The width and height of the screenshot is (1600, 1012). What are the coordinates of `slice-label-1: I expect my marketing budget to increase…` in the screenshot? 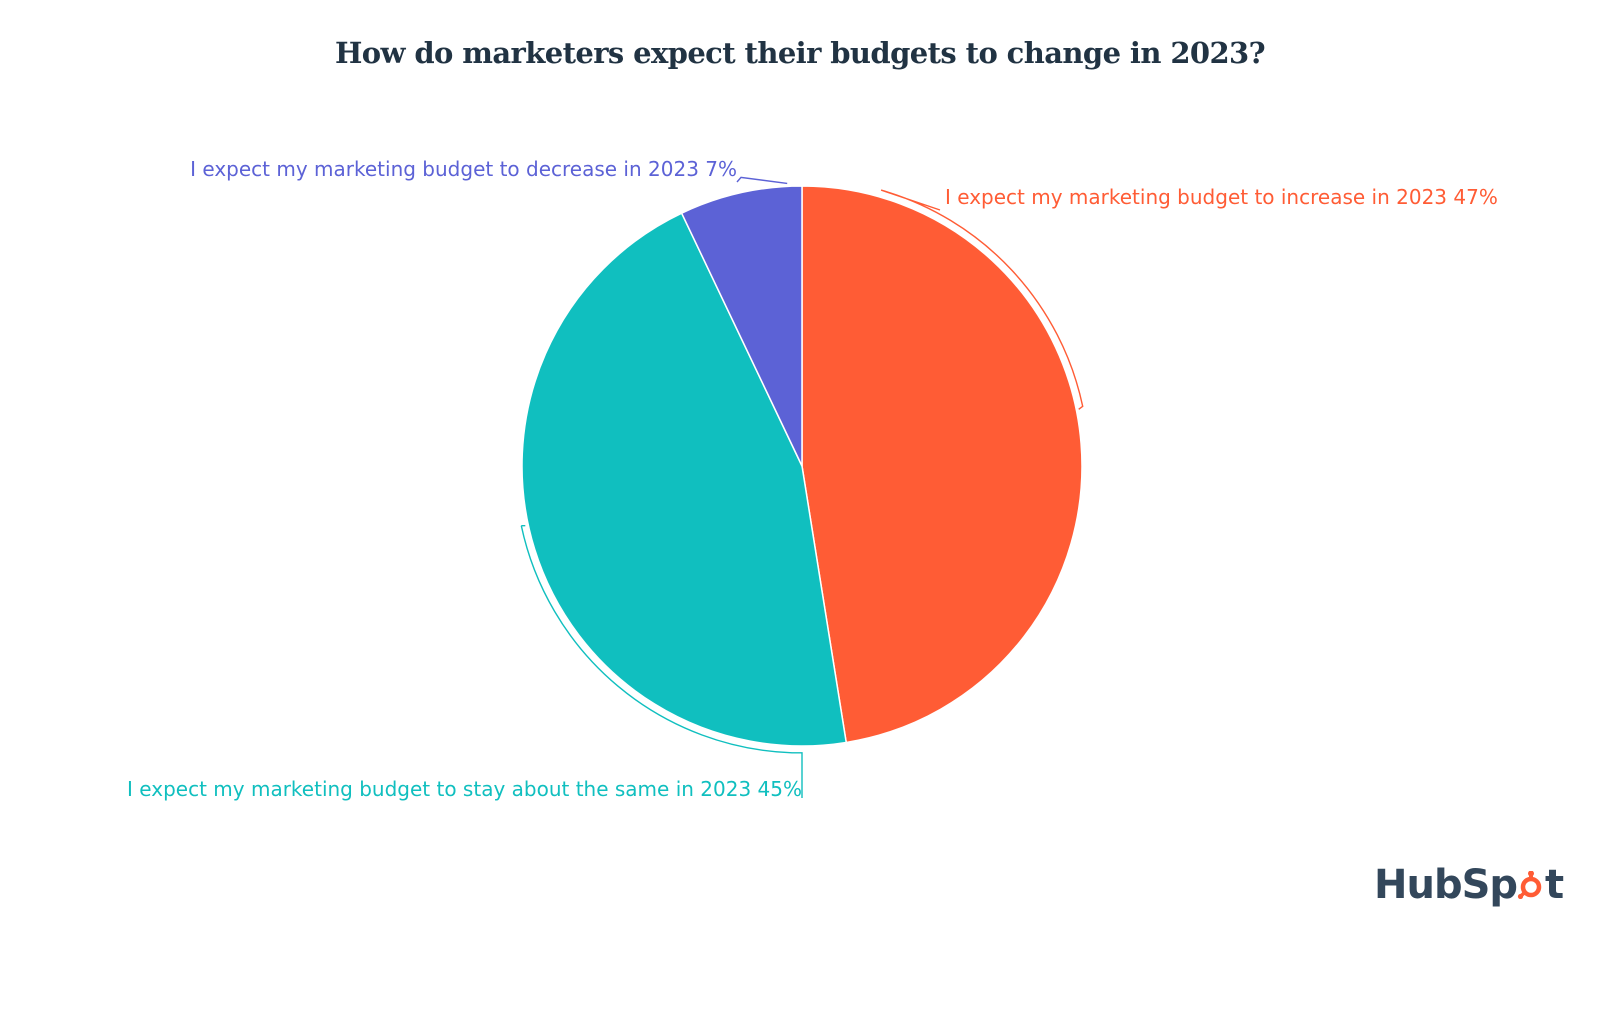 It's located at (1221, 197).